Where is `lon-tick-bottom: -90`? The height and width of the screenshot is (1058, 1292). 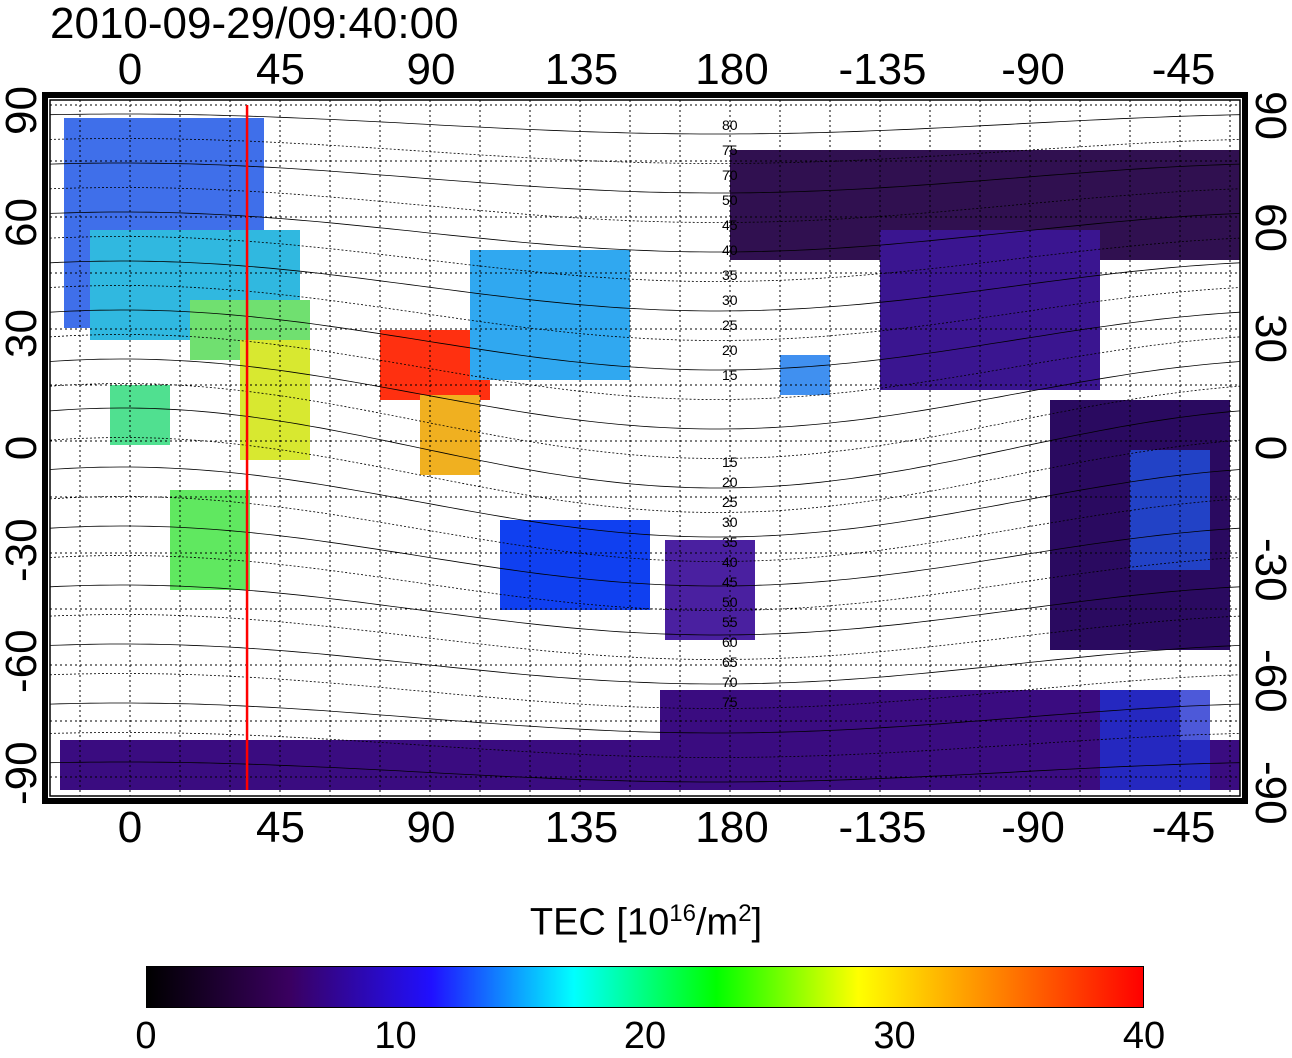 lon-tick-bottom: -90 is located at coordinates (1033, 827).